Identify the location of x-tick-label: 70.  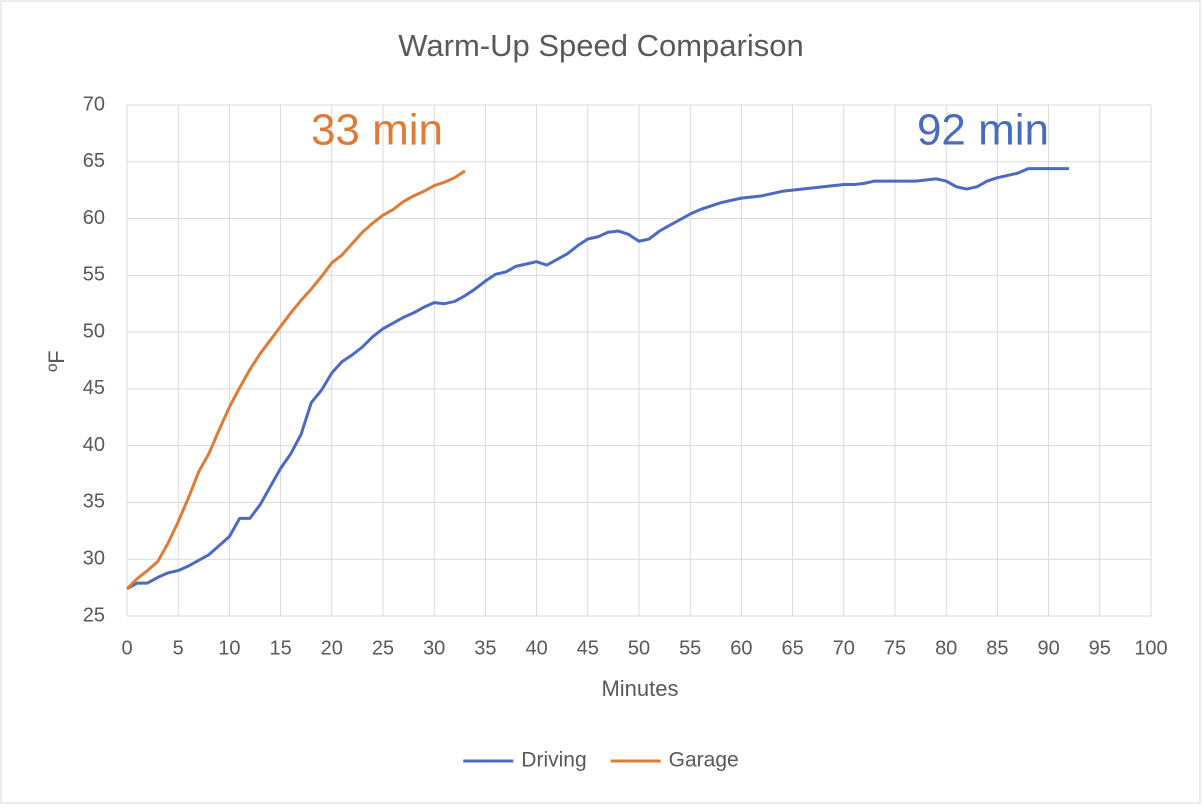
(844, 648).